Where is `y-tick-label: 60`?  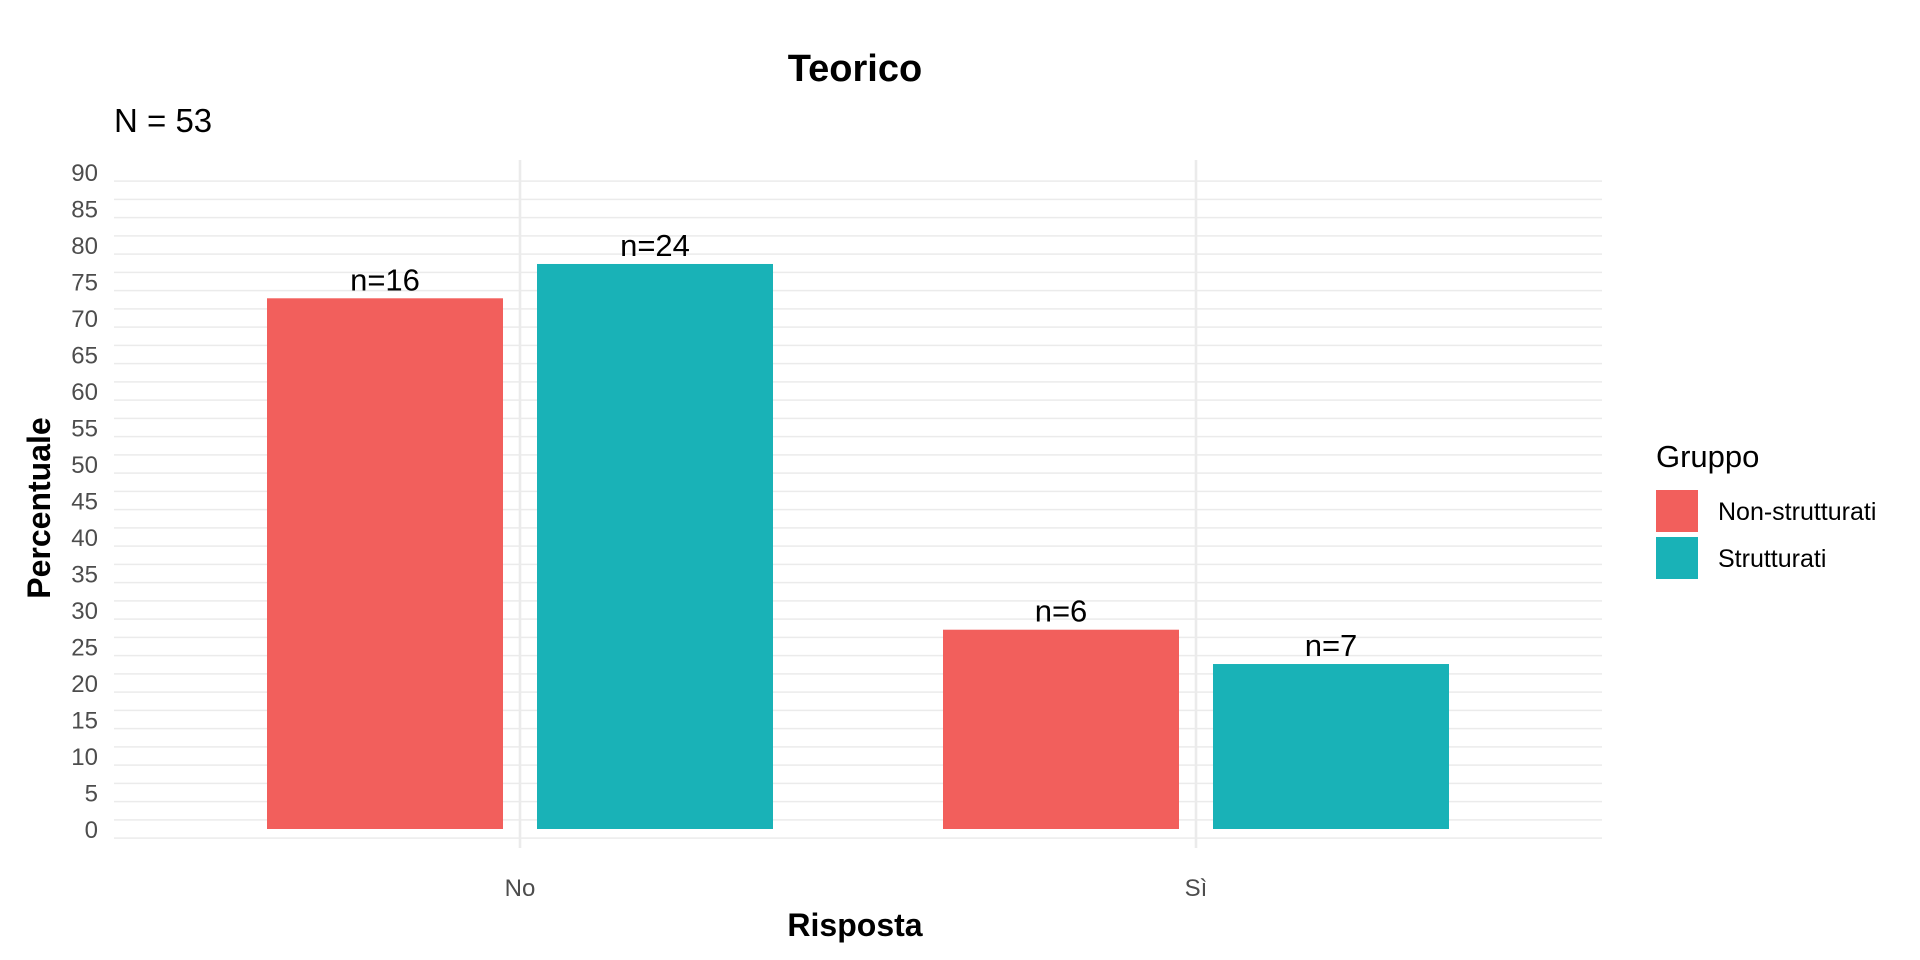
y-tick-label: 60 is located at coordinates (84, 392).